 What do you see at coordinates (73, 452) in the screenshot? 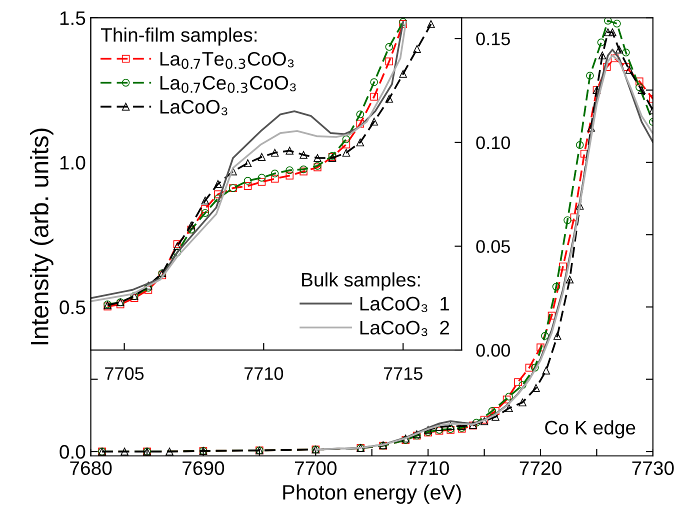
I see `y-tick-label: 0.0` at bounding box center [73, 452].